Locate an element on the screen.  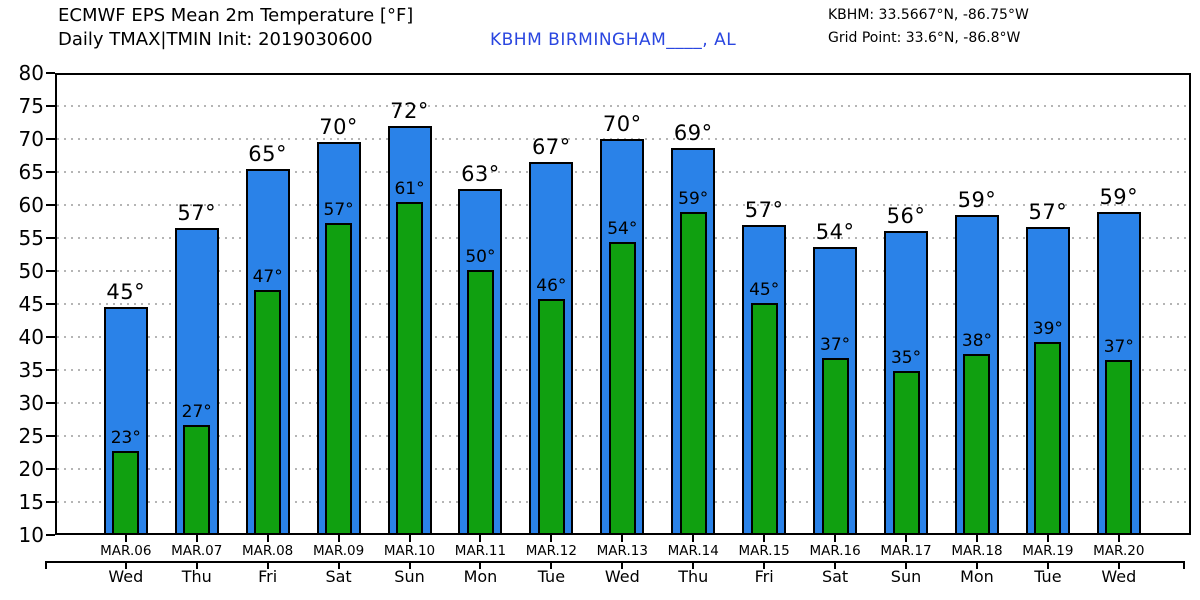
y-axis-label: 15 is located at coordinates (31, 502).